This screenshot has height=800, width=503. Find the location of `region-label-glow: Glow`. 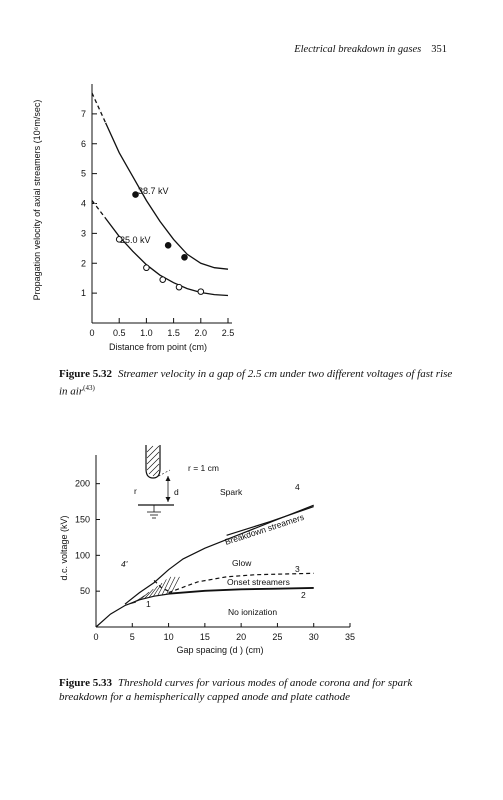

region-label-glow: Glow is located at coordinates (242, 563).